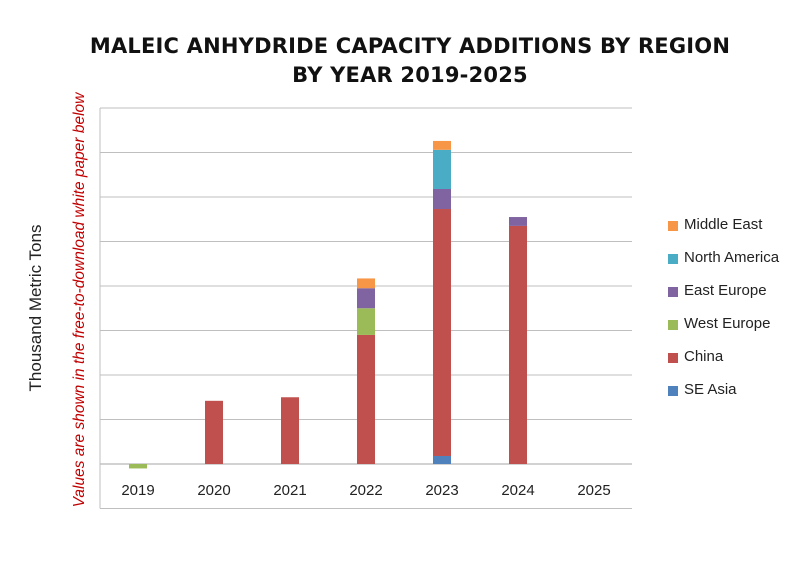  What do you see at coordinates (723, 224) in the screenshot?
I see `legend-label: Middle East` at bounding box center [723, 224].